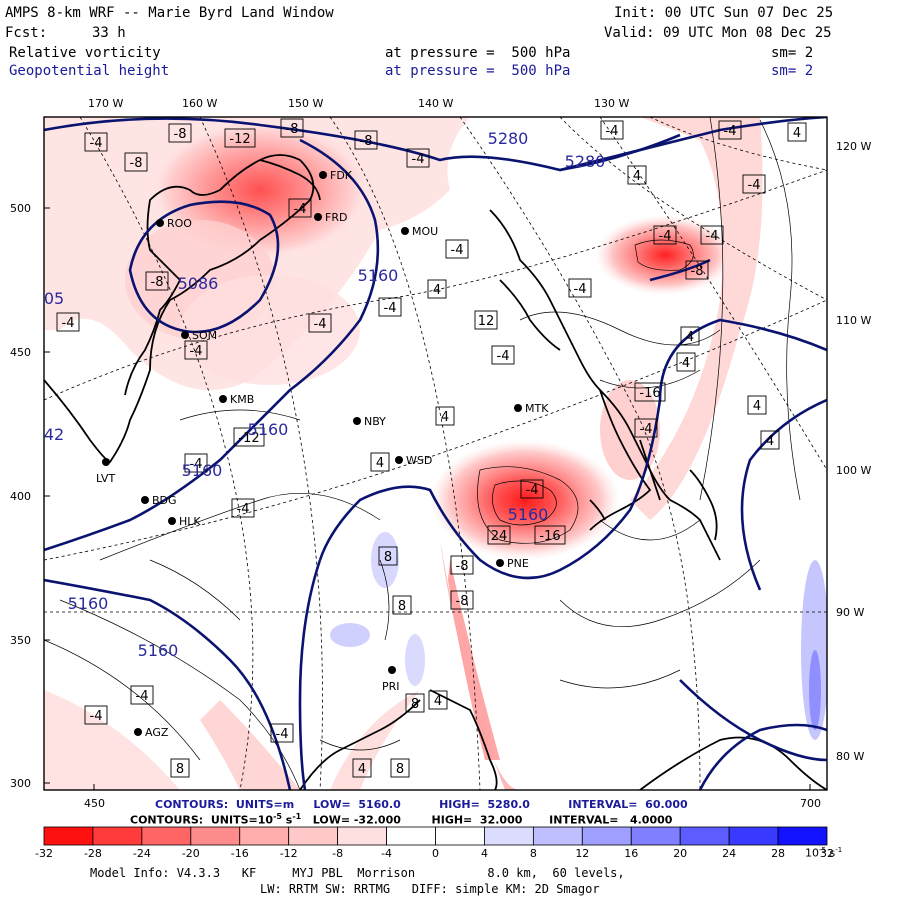 The height and width of the screenshot is (900, 900). What do you see at coordinates (854, 470) in the screenshot?
I see `right-lon-label: 100 W` at bounding box center [854, 470].